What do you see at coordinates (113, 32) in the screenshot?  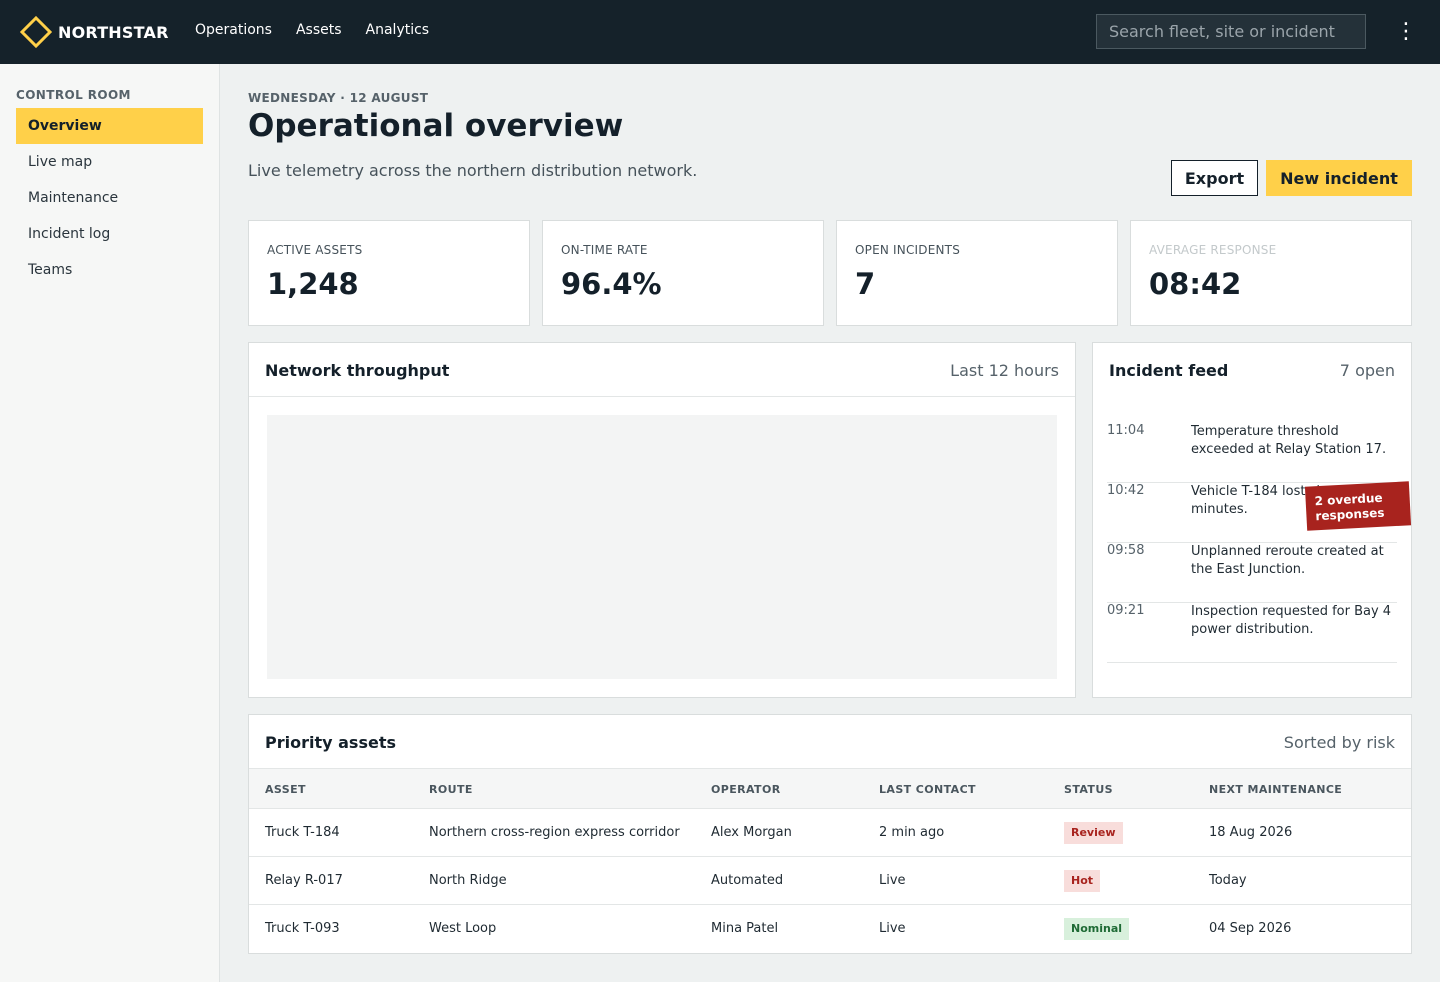 I see `brand-name: NORTHSTAR` at bounding box center [113, 32].